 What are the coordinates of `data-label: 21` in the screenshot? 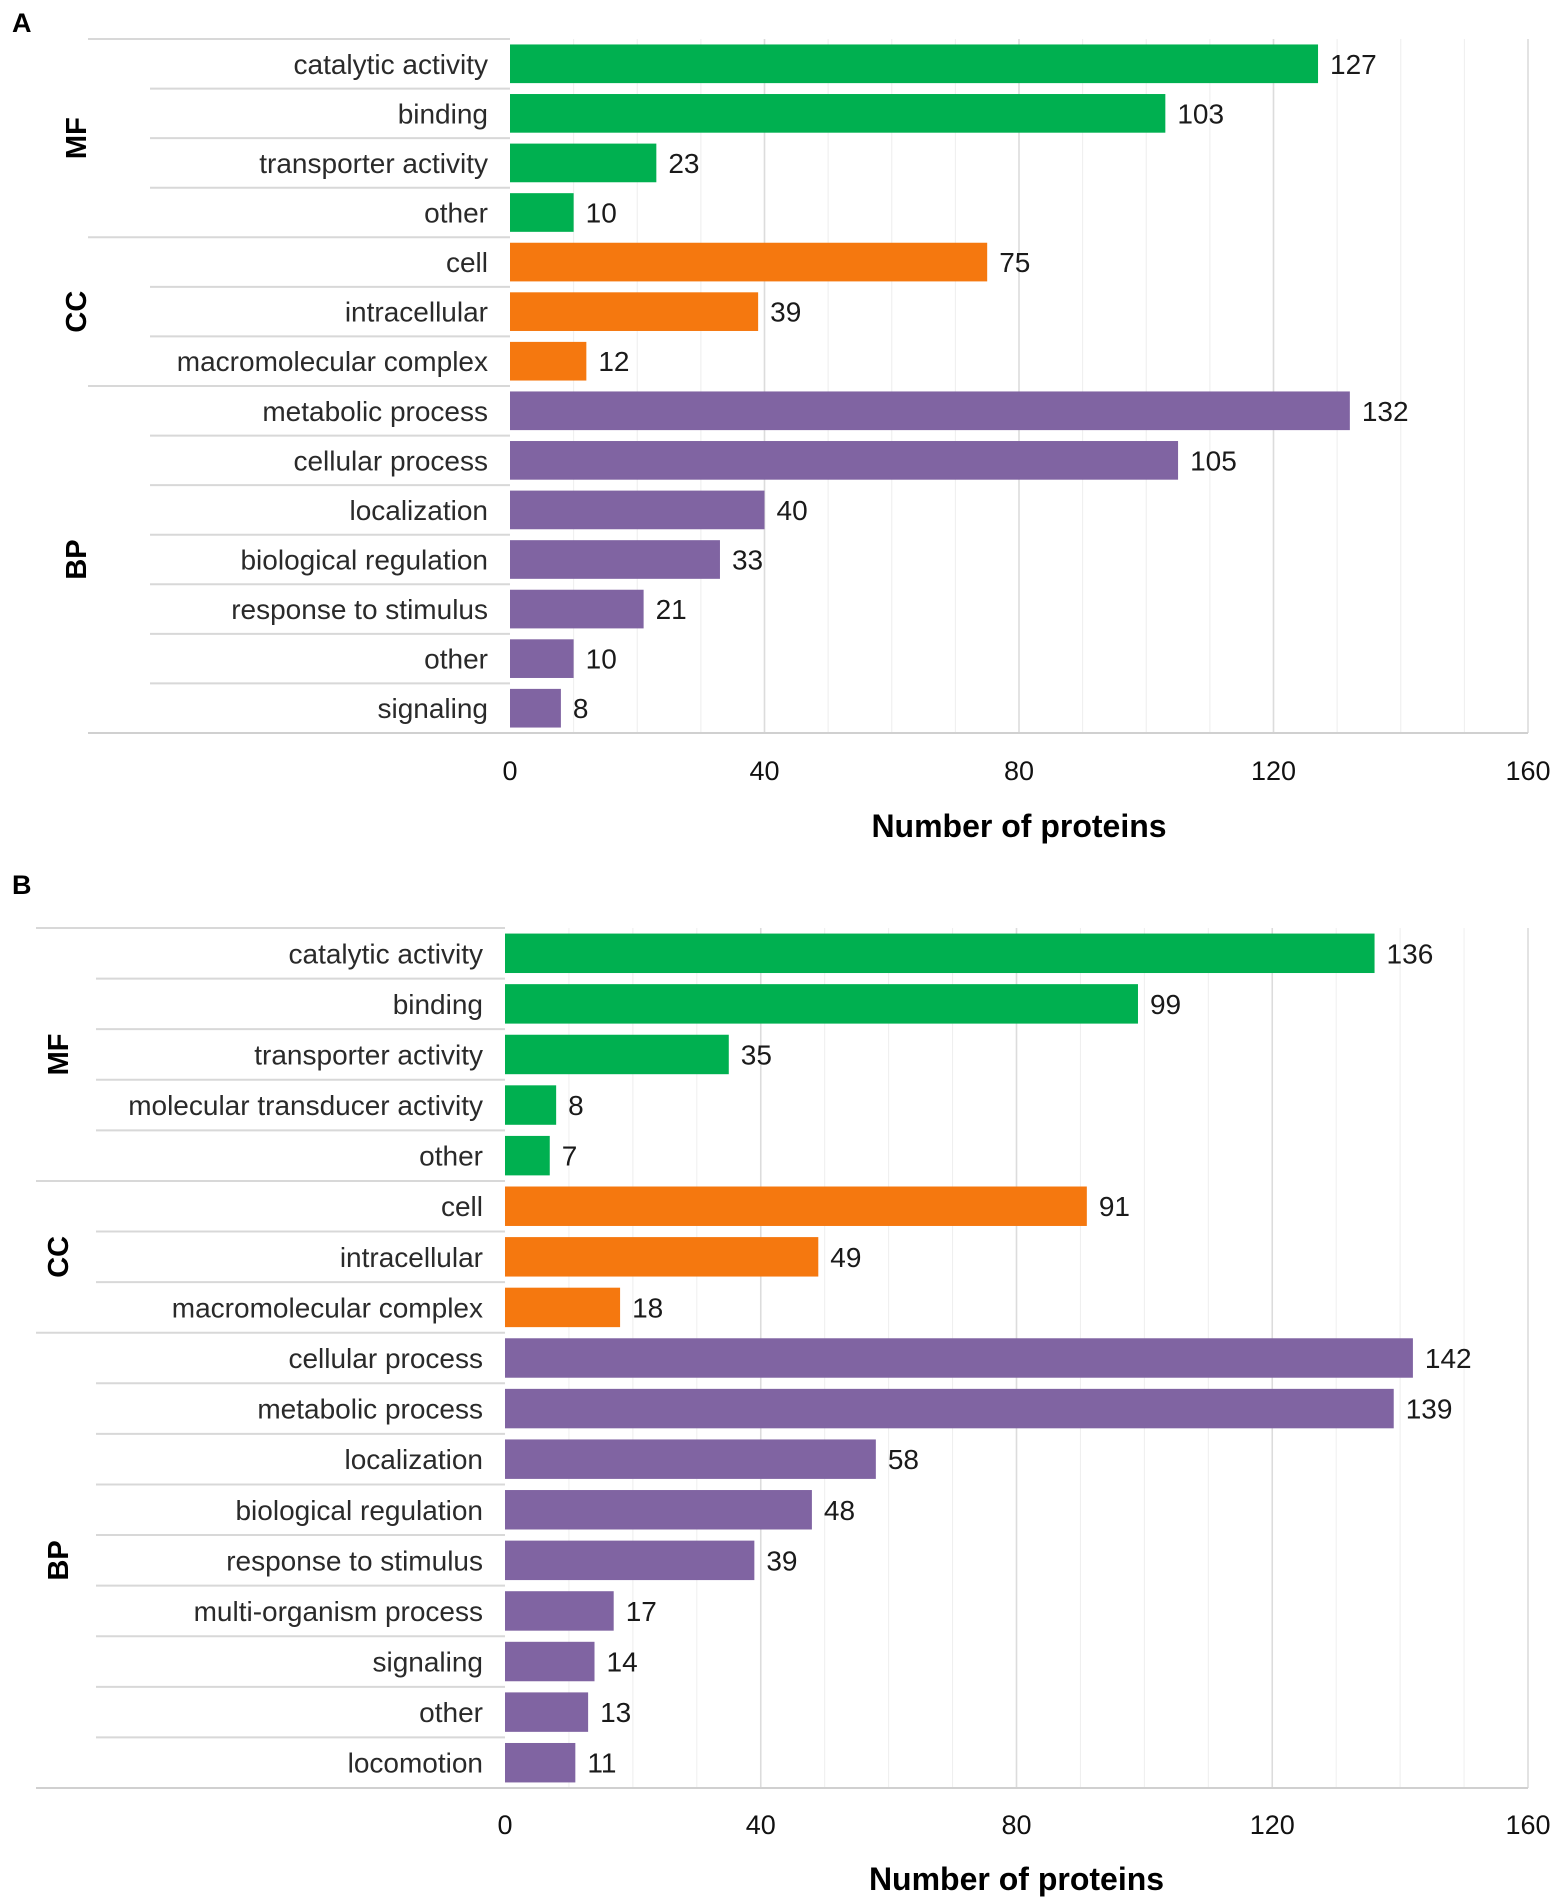 It's located at (671, 609).